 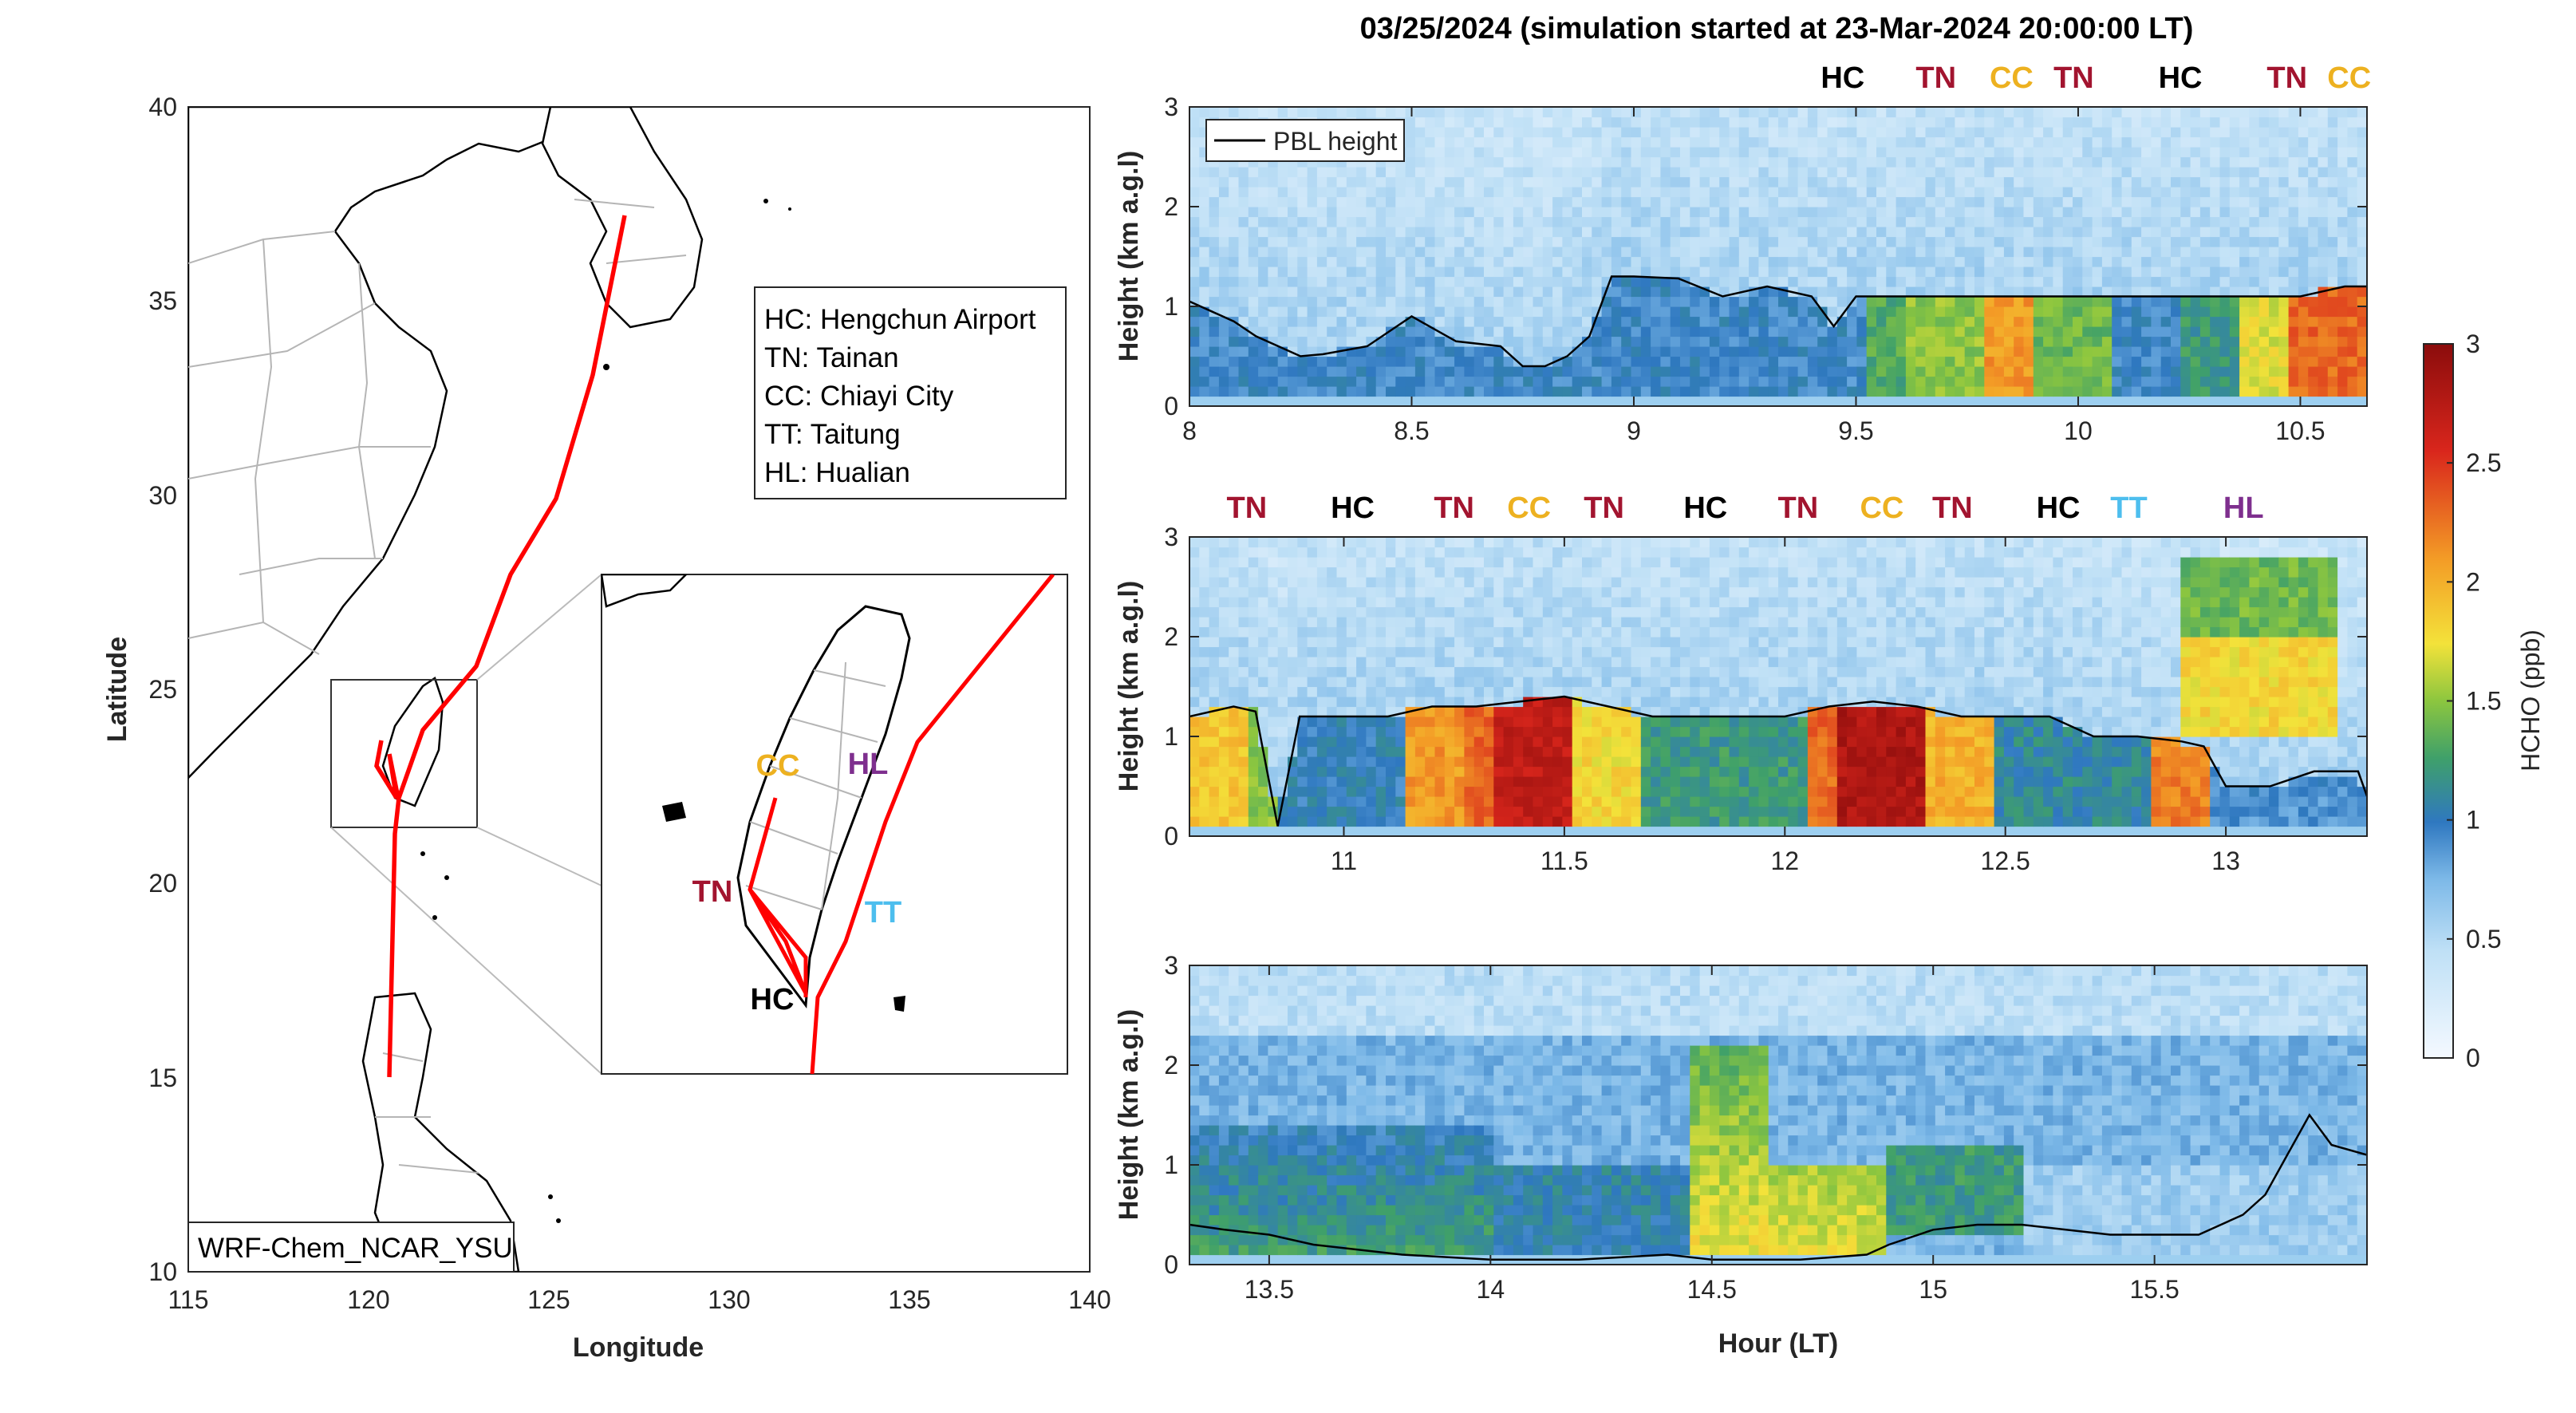 I want to click on model-label: WRF-Chem_NCAR_YSU, so click(x=355, y=1248).